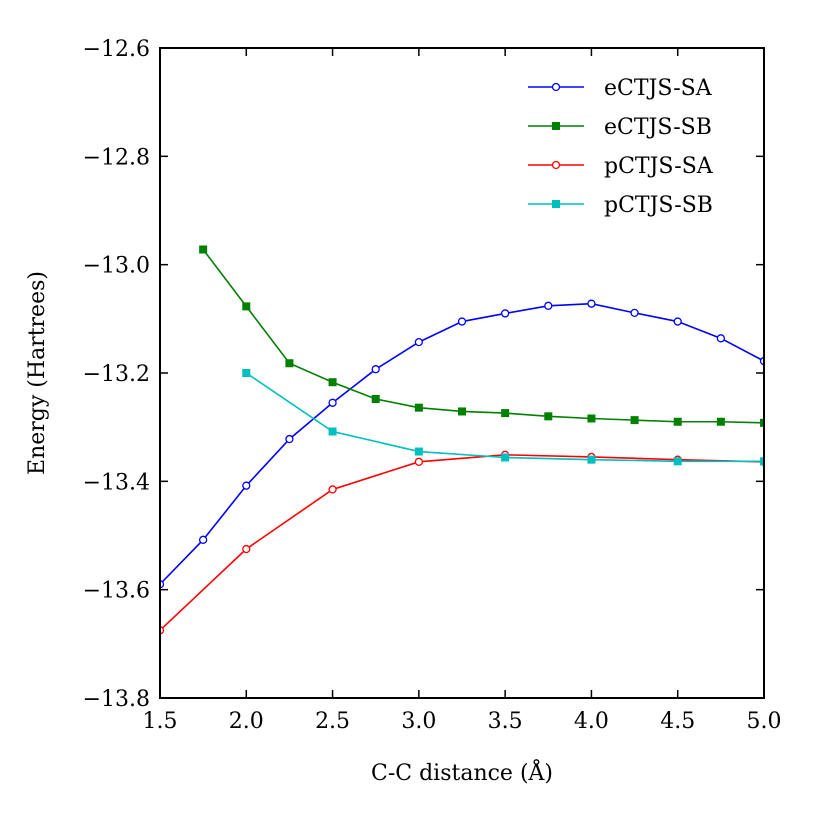  I want to click on x-tick-label: 1.5, so click(160, 721).